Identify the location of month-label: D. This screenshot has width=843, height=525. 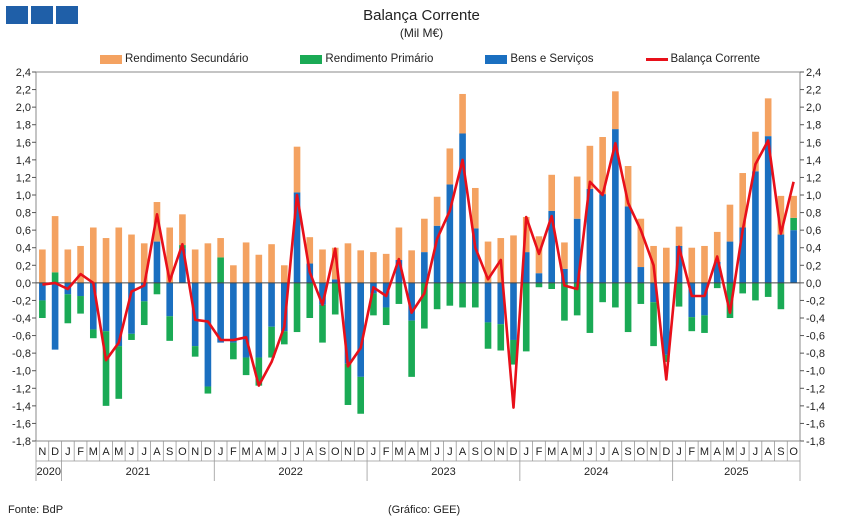
(361, 452).